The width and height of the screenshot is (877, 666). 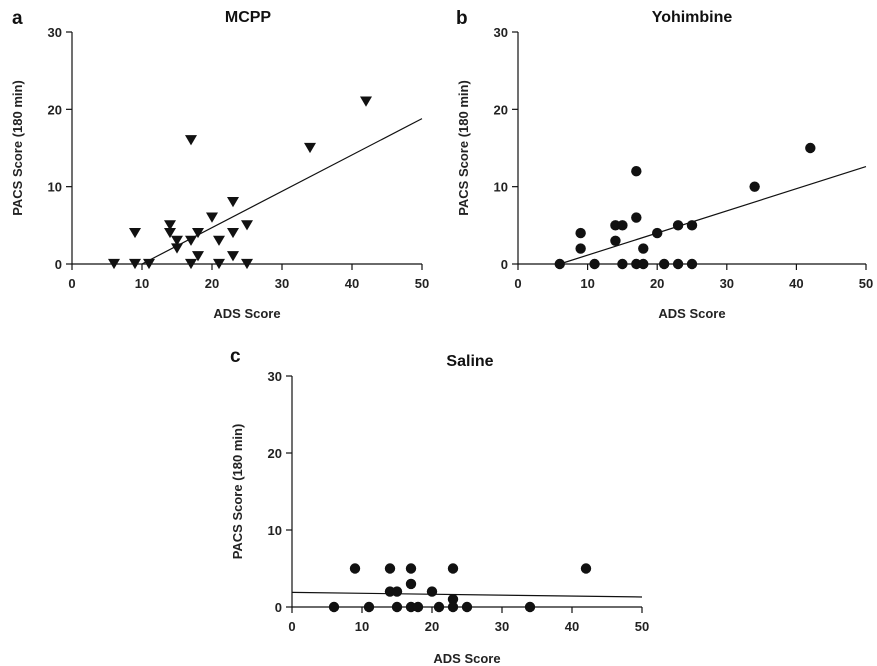 I want to click on chart-title: Saline, so click(x=469, y=361).